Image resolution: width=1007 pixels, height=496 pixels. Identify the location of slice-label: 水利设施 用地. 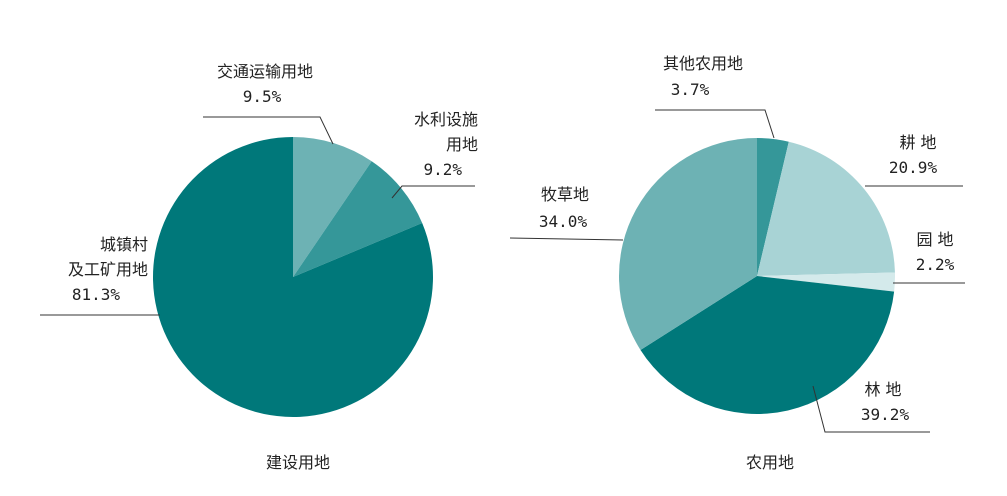
(445, 132).